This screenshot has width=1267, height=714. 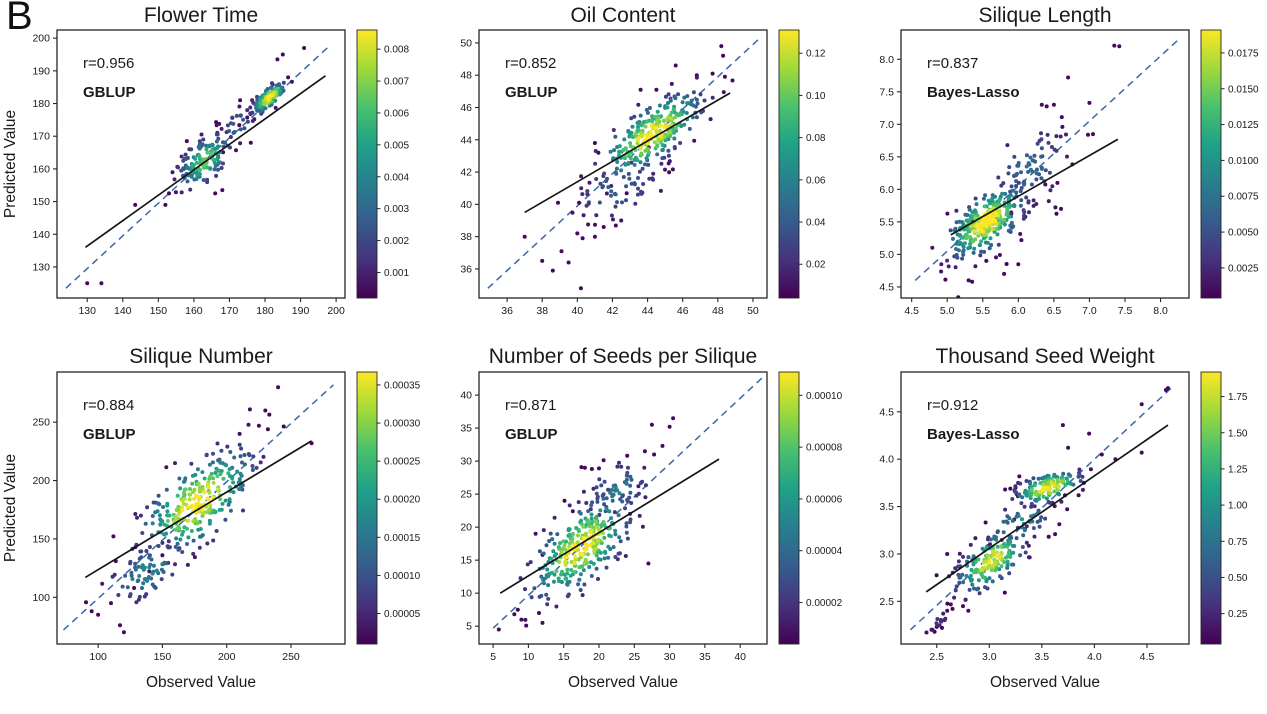 I want to click on svg-text: 3.5, so click(x=1042, y=657).